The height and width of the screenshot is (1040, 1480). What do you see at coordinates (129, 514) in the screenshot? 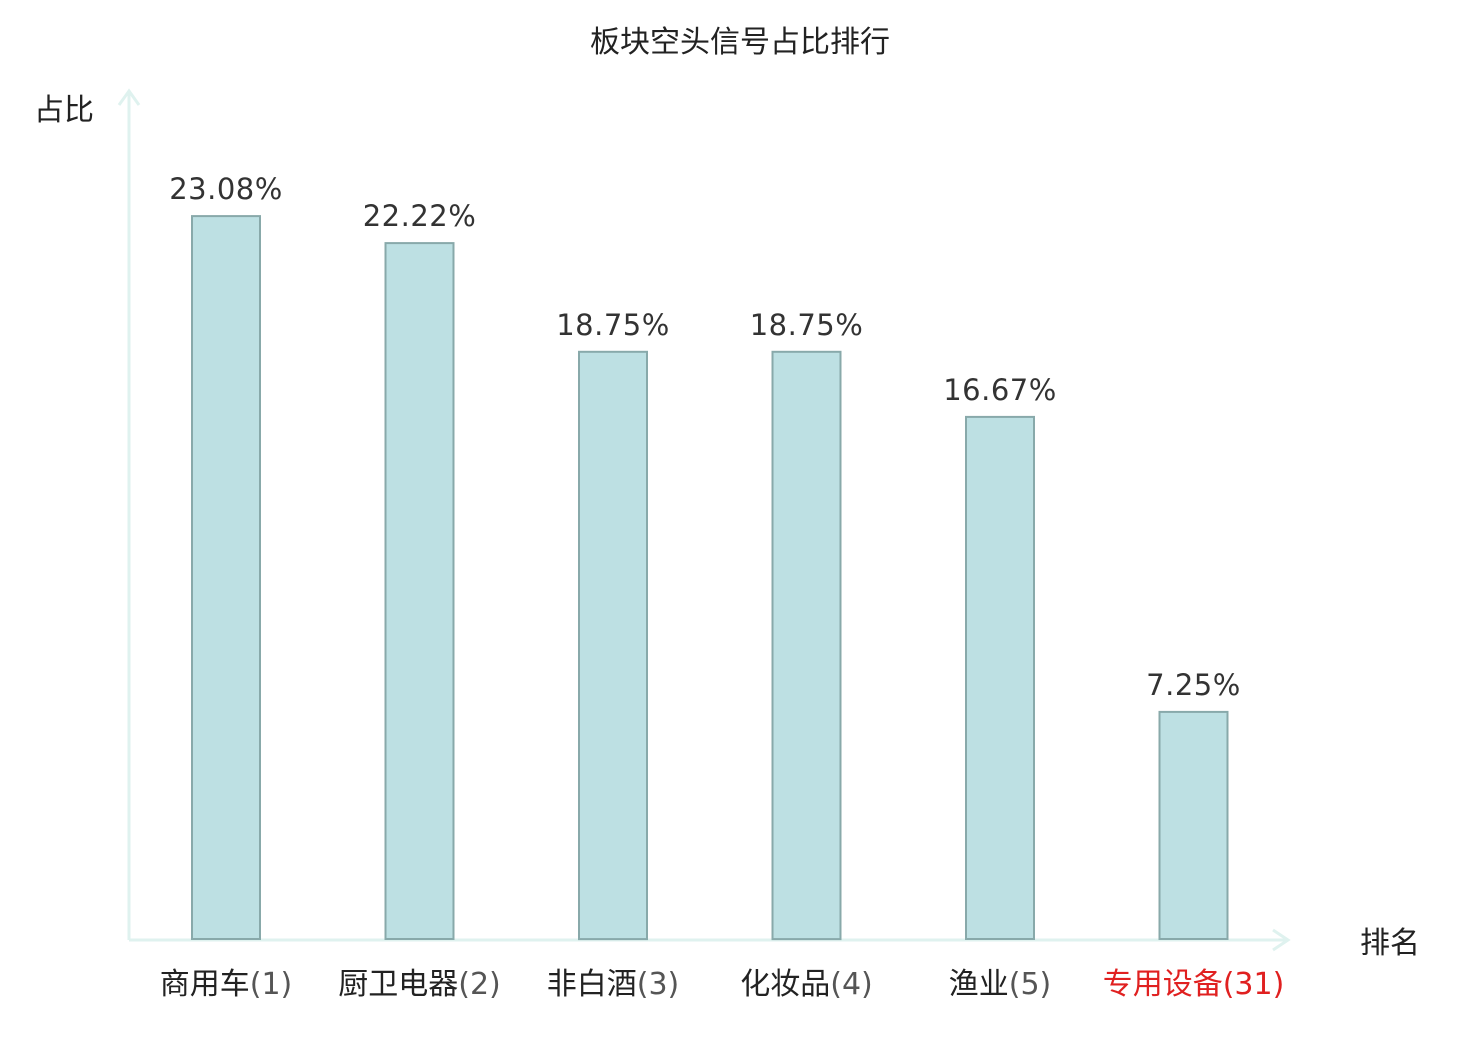
I see `y-axis` at bounding box center [129, 514].